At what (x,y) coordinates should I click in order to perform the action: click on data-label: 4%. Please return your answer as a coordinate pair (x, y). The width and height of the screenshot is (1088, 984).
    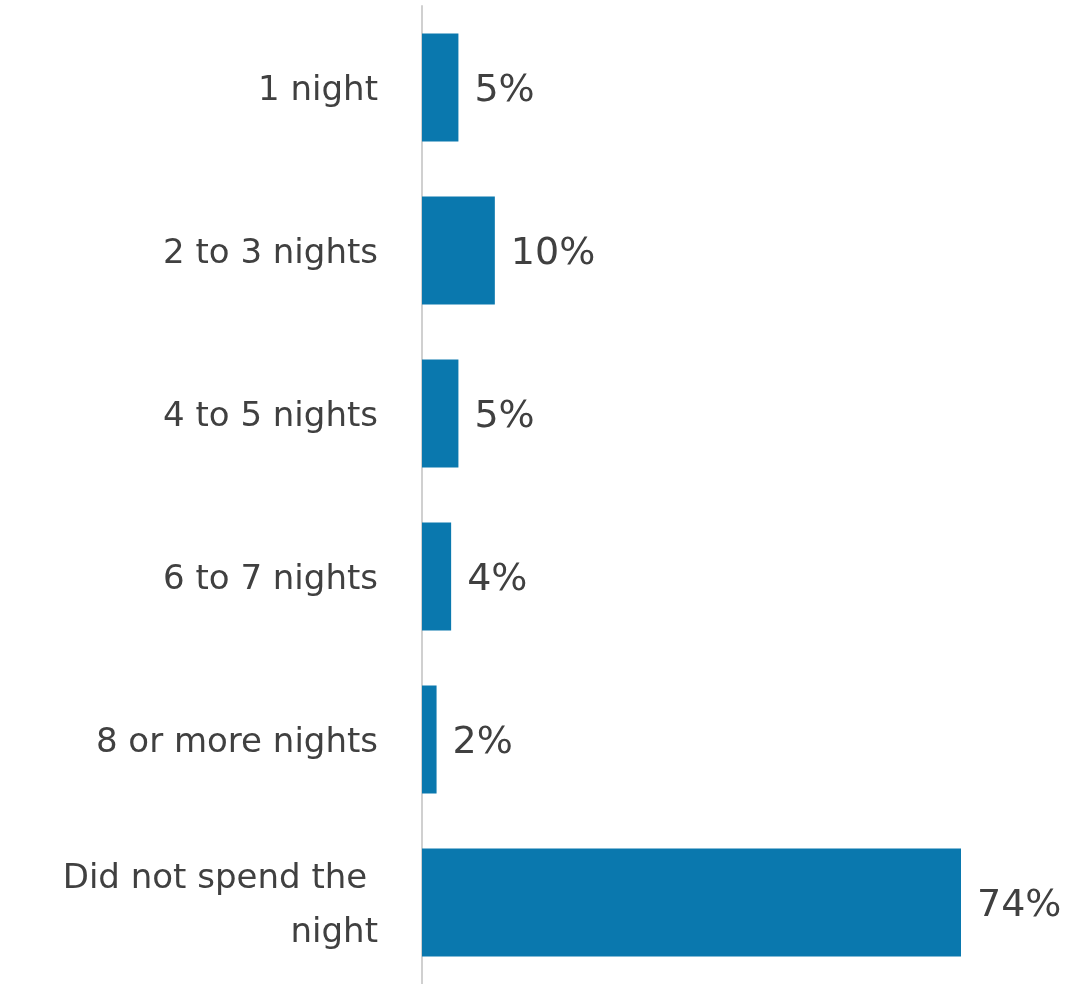
    Looking at the image, I should click on (497, 576).